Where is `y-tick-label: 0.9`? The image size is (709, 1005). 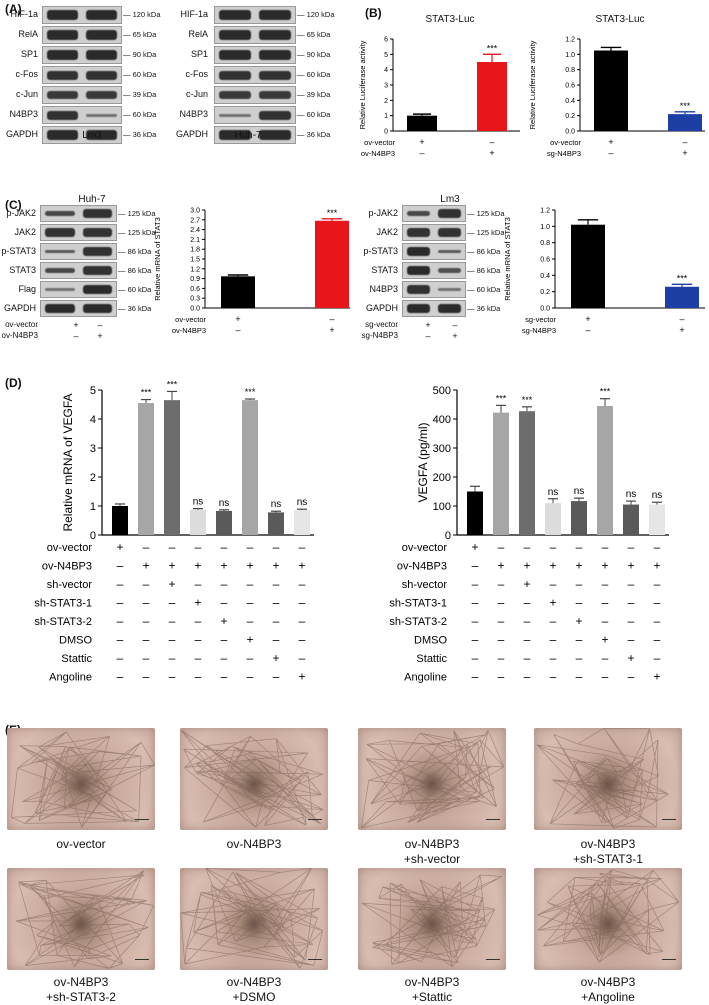 y-tick-label: 0.9 is located at coordinates (195, 279).